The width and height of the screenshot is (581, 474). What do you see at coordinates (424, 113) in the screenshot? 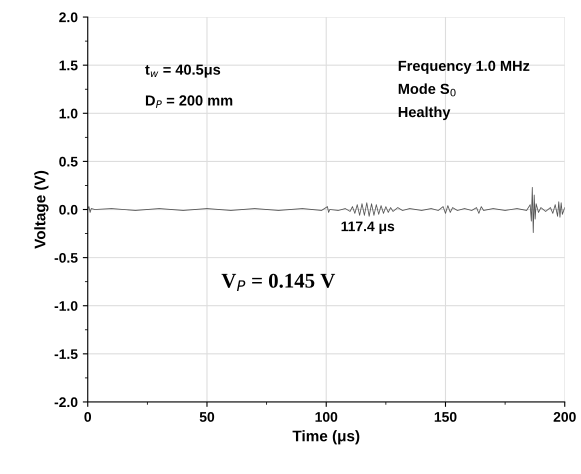
I see `annotation: Healthy` at bounding box center [424, 113].